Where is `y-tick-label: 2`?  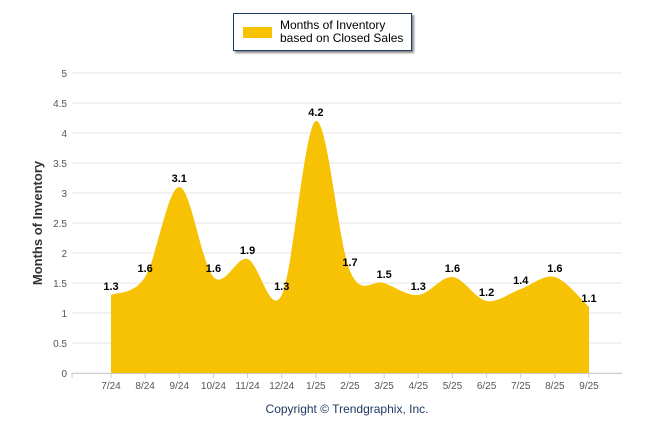
y-tick-label: 2 is located at coordinates (64, 254).